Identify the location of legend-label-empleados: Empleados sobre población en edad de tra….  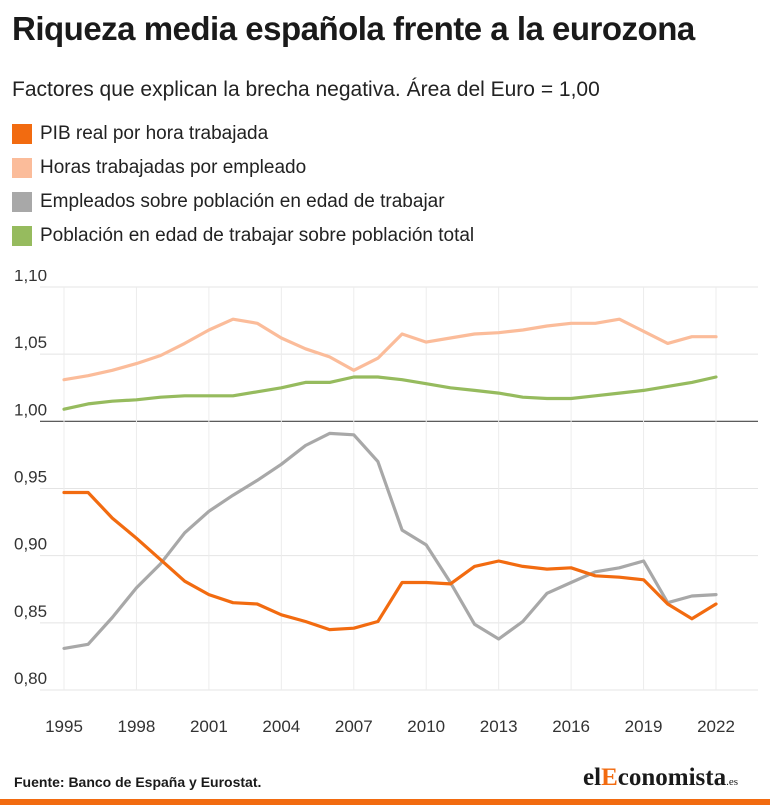
(242, 201).